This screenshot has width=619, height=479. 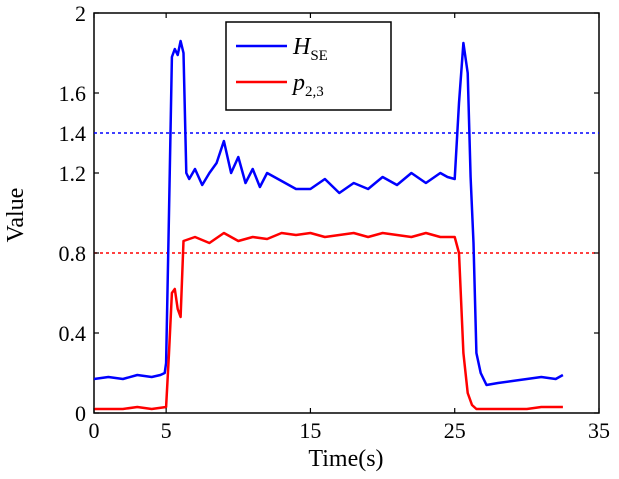 I want to click on legend-label-p23-main: p, so click(x=298, y=83).